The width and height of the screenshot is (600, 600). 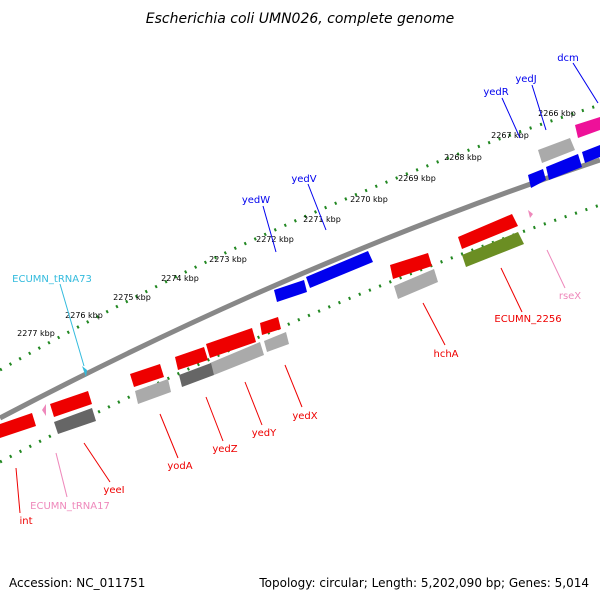 I want to click on gene-label-ecumn-2256: ECUMN_2256, so click(x=527, y=319).